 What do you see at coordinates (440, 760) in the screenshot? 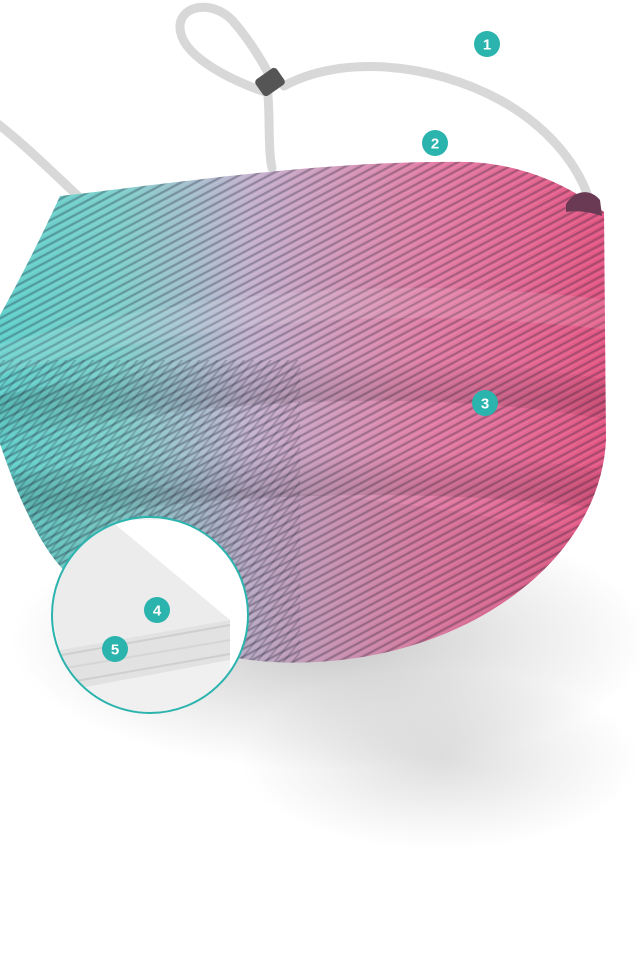
I see `mask-shadow-lower` at bounding box center [440, 760].